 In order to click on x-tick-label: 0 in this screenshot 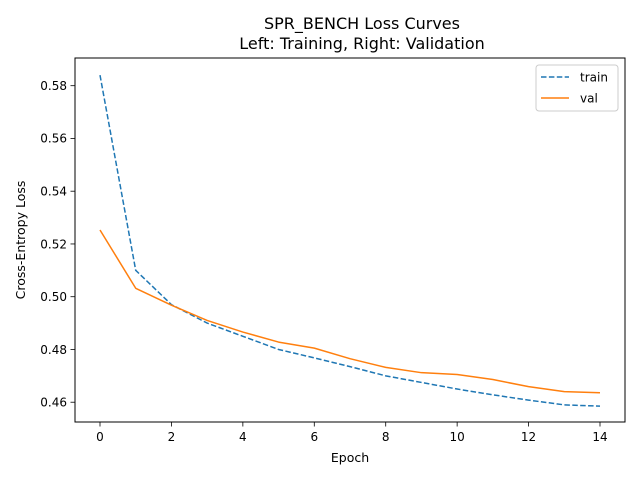, I will do `click(100, 437)`.